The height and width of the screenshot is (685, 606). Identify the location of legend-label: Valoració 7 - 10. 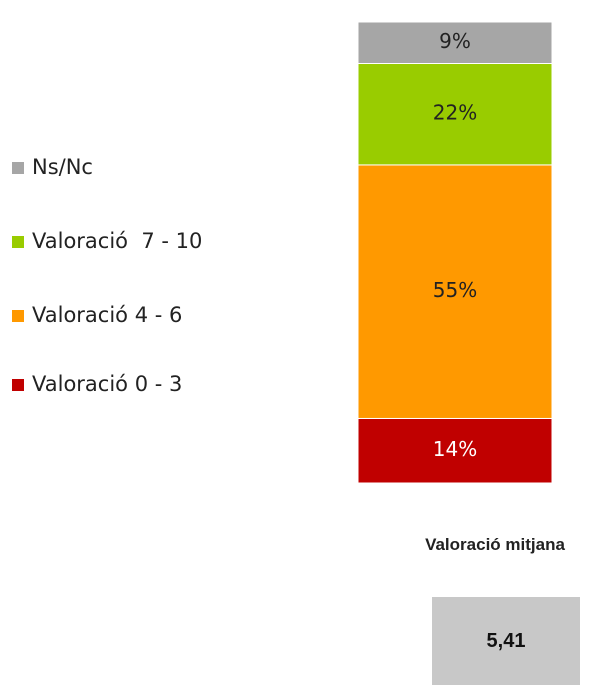
(117, 241).